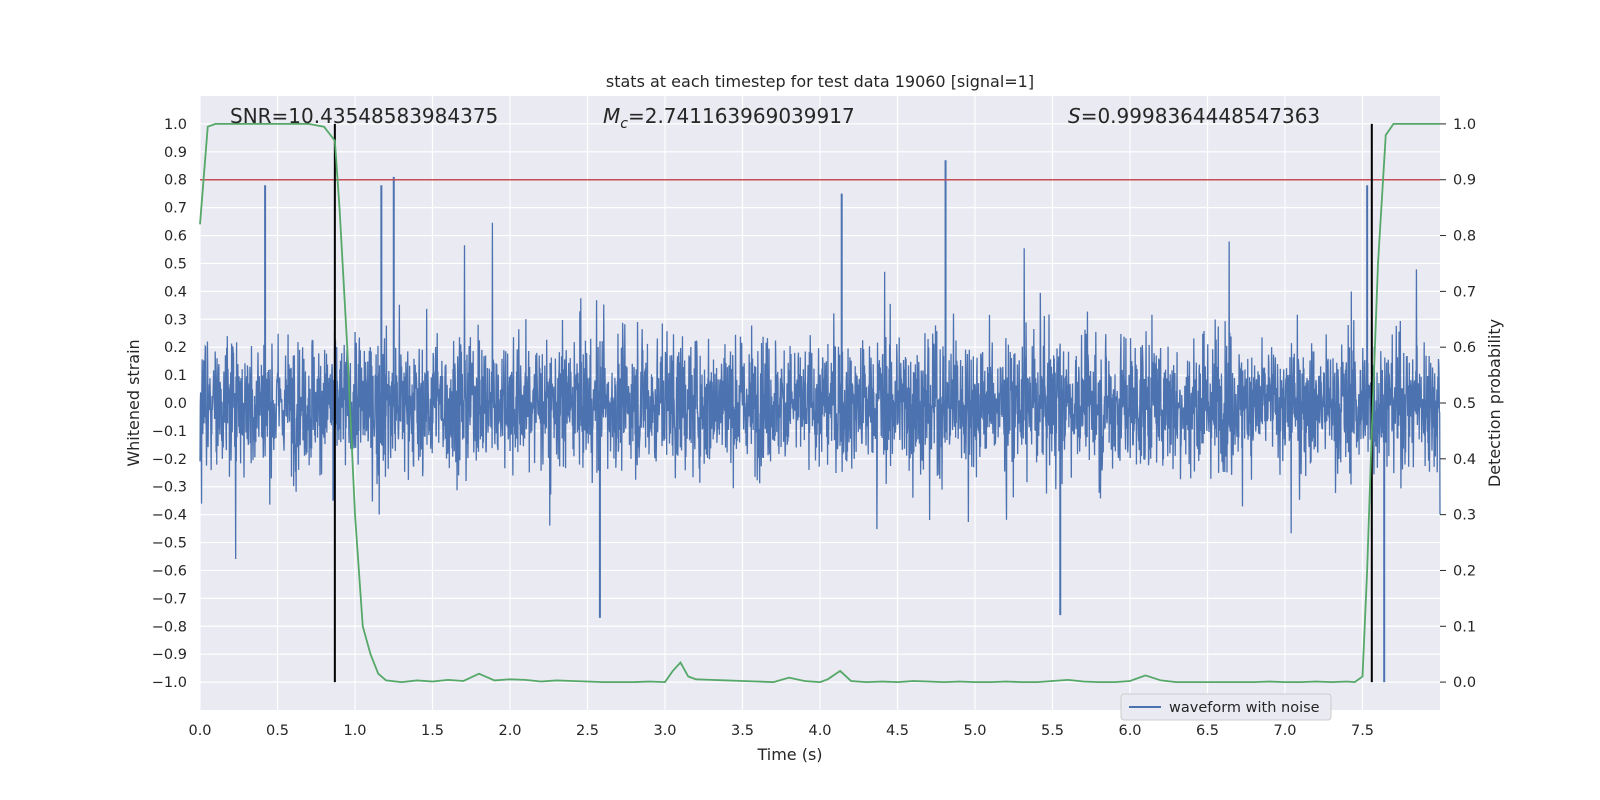  What do you see at coordinates (1464, 237) in the screenshot?
I see `y-right-tick-label: 0.8` at bounding box center [1464, 237].